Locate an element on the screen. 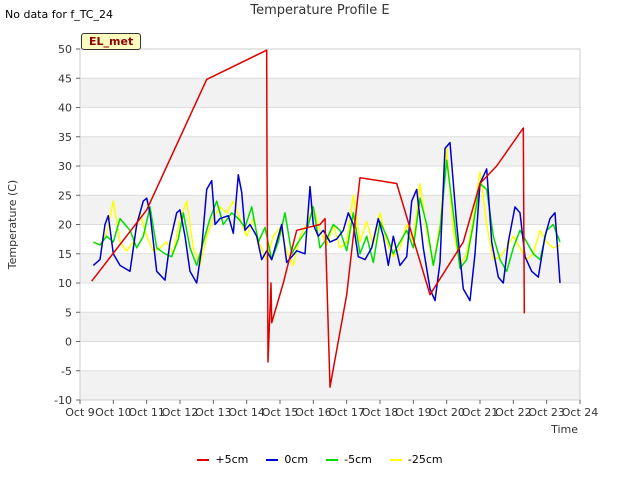 The image size is (640, 480). legend-item-minus25cm: -25cm is located at coordinates (416, 459).